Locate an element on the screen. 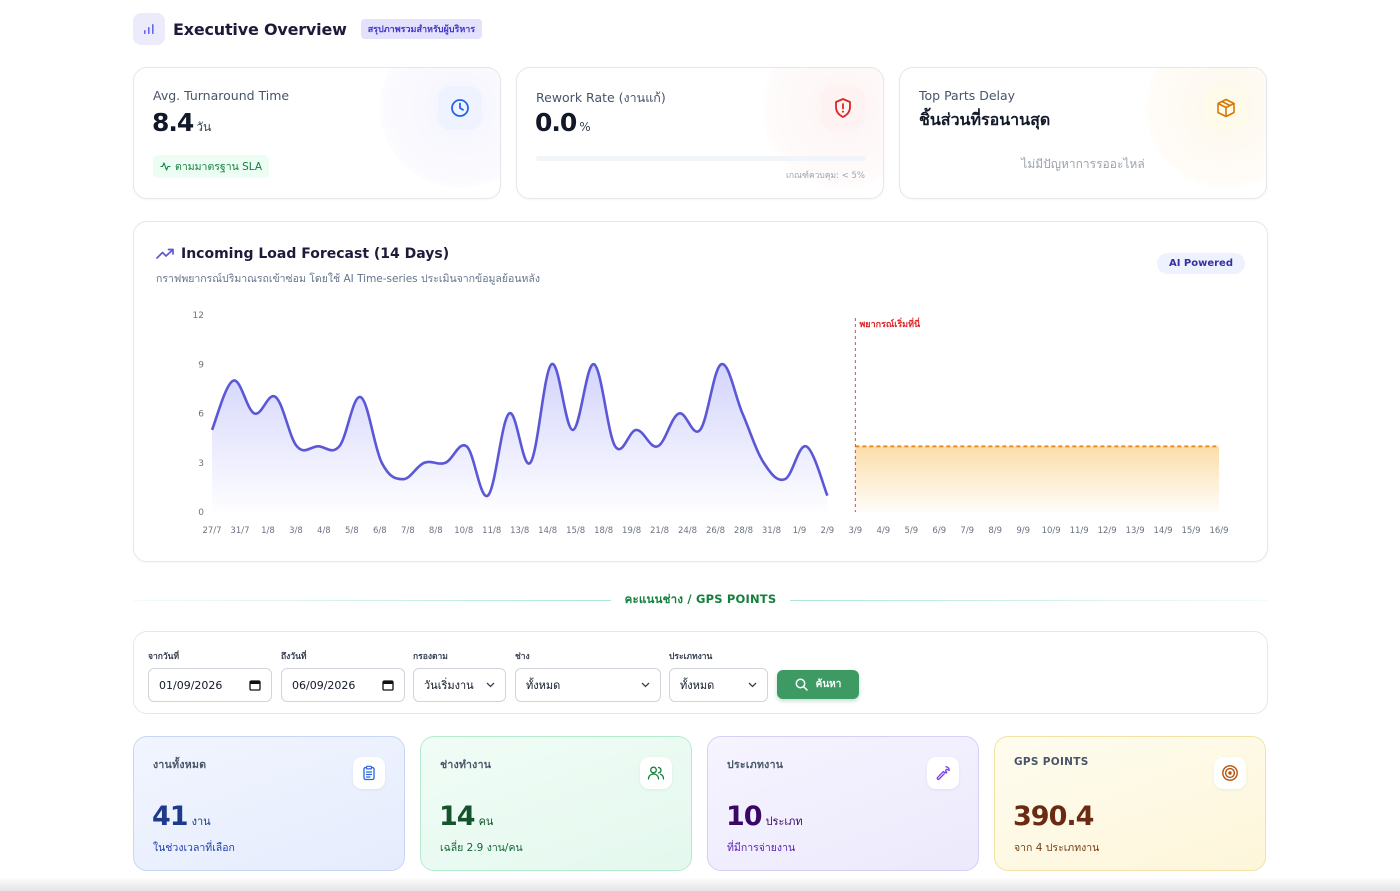 The height and width of the screenshot is (891, 1400). to-date-group: ถึงวันที่ 06/09/2026 is located at coordinates (343, 675).